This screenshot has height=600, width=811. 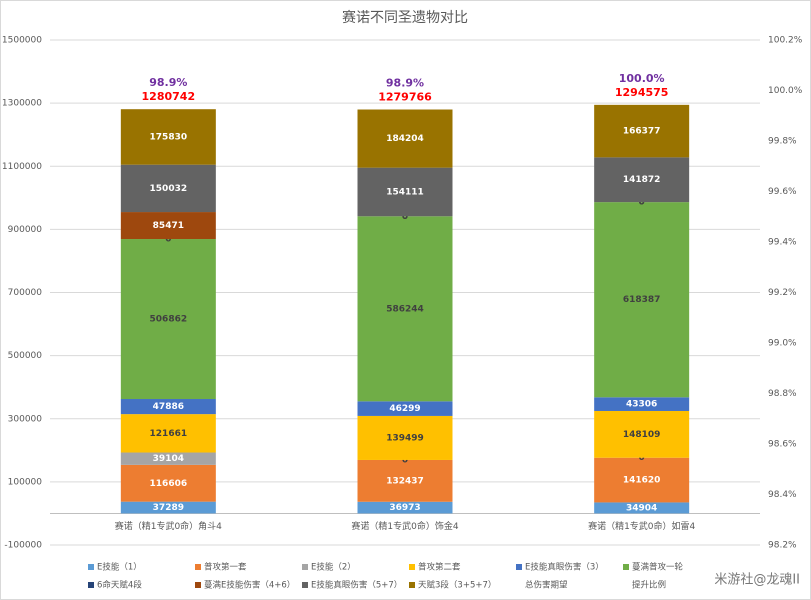 I want to click on y-tick-label: 1300000, so click(x=22, y=104).